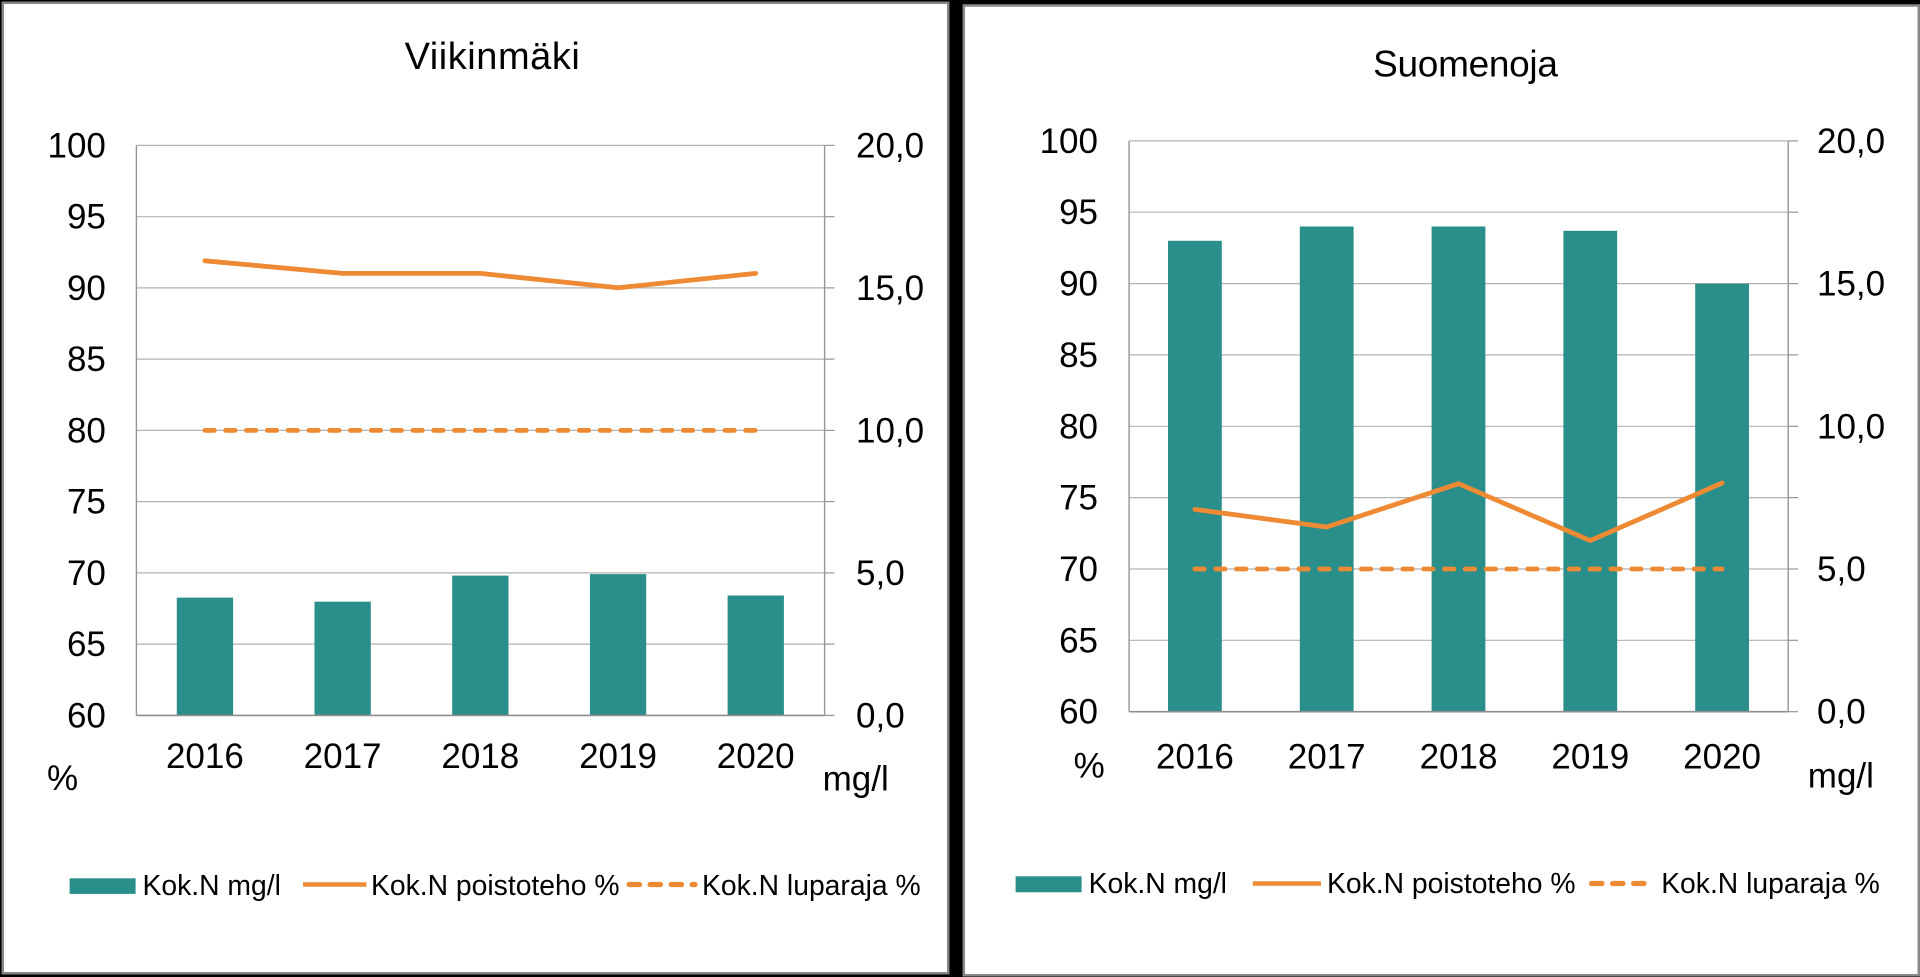 The width and height of the screenshot is (1920, 977). I want to click on svg-text: Suomenoja, so click(1465, 64).